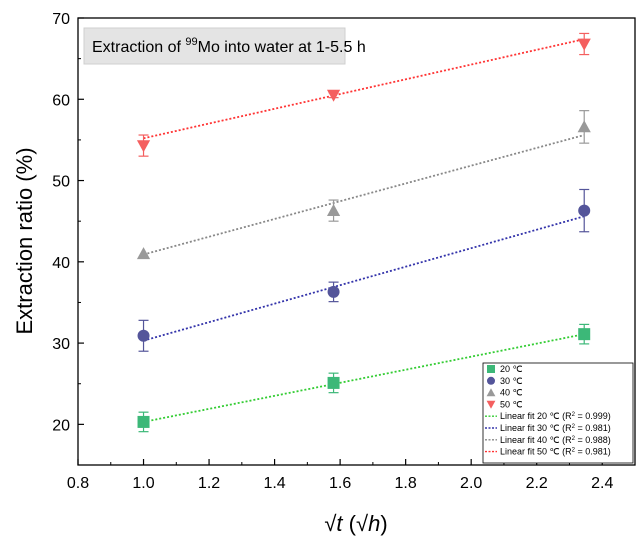 The height and width of the screenshot is (540, 636). Describe the element at coordinates (61, 100) in the screenshot. I see `y-tick-label: 60` at that location.